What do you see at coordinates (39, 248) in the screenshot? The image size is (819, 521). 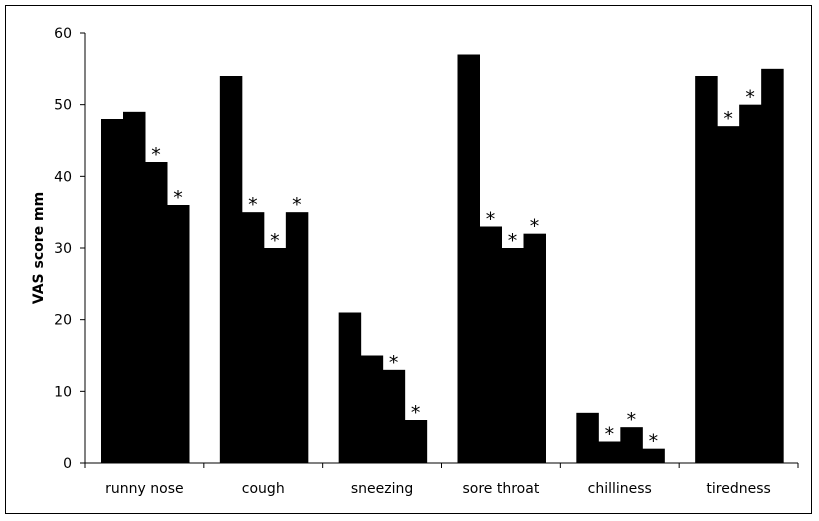 I see `y-axis-label: VAS score mm` at bounding box center [39, 248].